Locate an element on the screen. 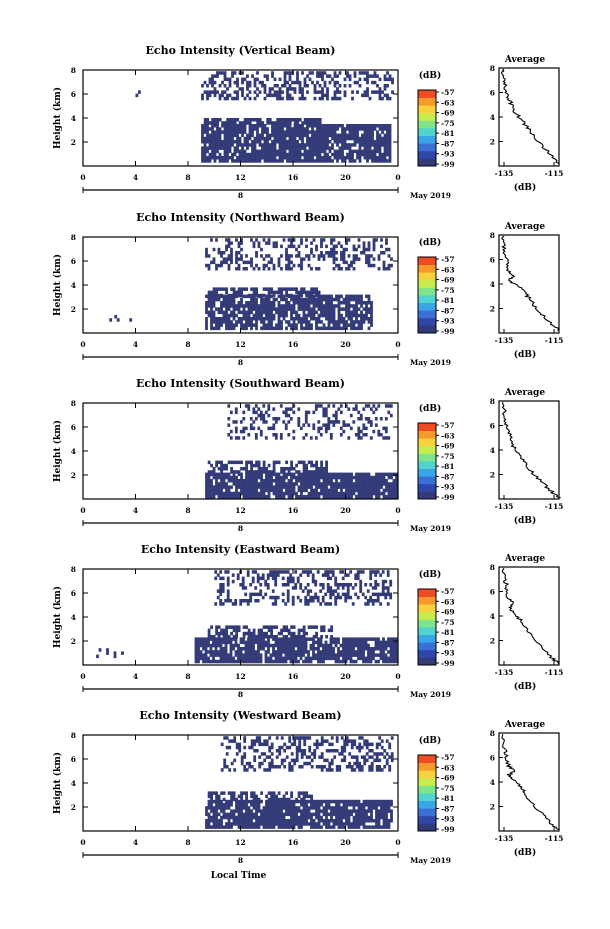 This screenshot has width=610, height=929. x-tick-label: 4 is located at coordinates (135, 510).